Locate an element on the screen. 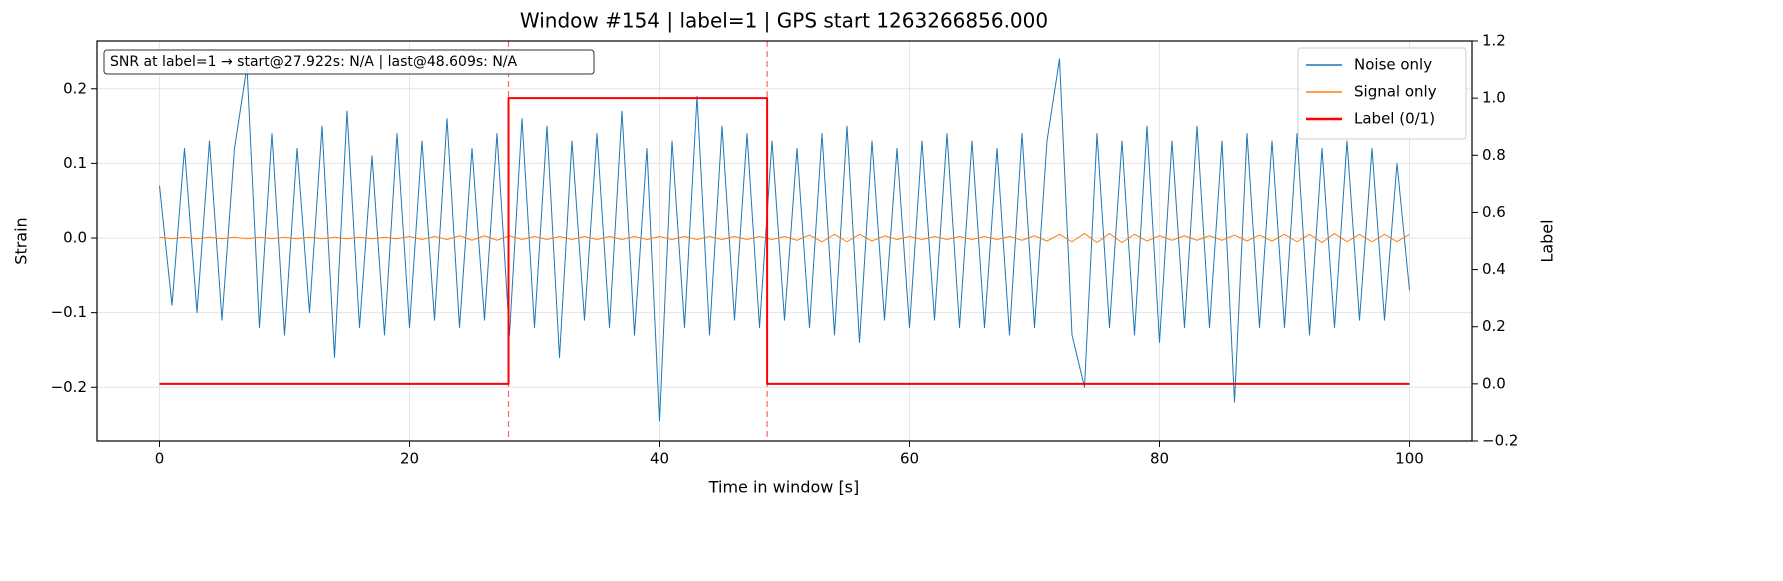  y2-tick-label: −0.2 is located at coordinates (1500, 441).